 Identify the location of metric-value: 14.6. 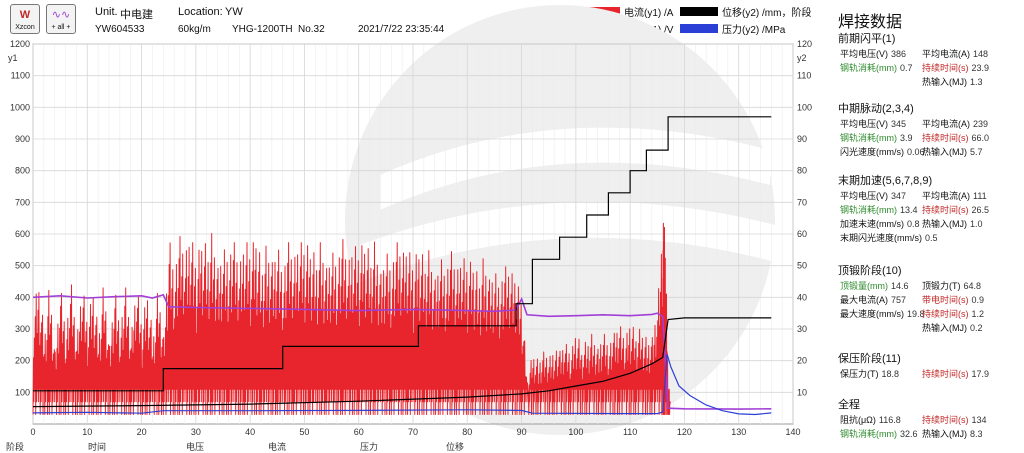
(900, 286).